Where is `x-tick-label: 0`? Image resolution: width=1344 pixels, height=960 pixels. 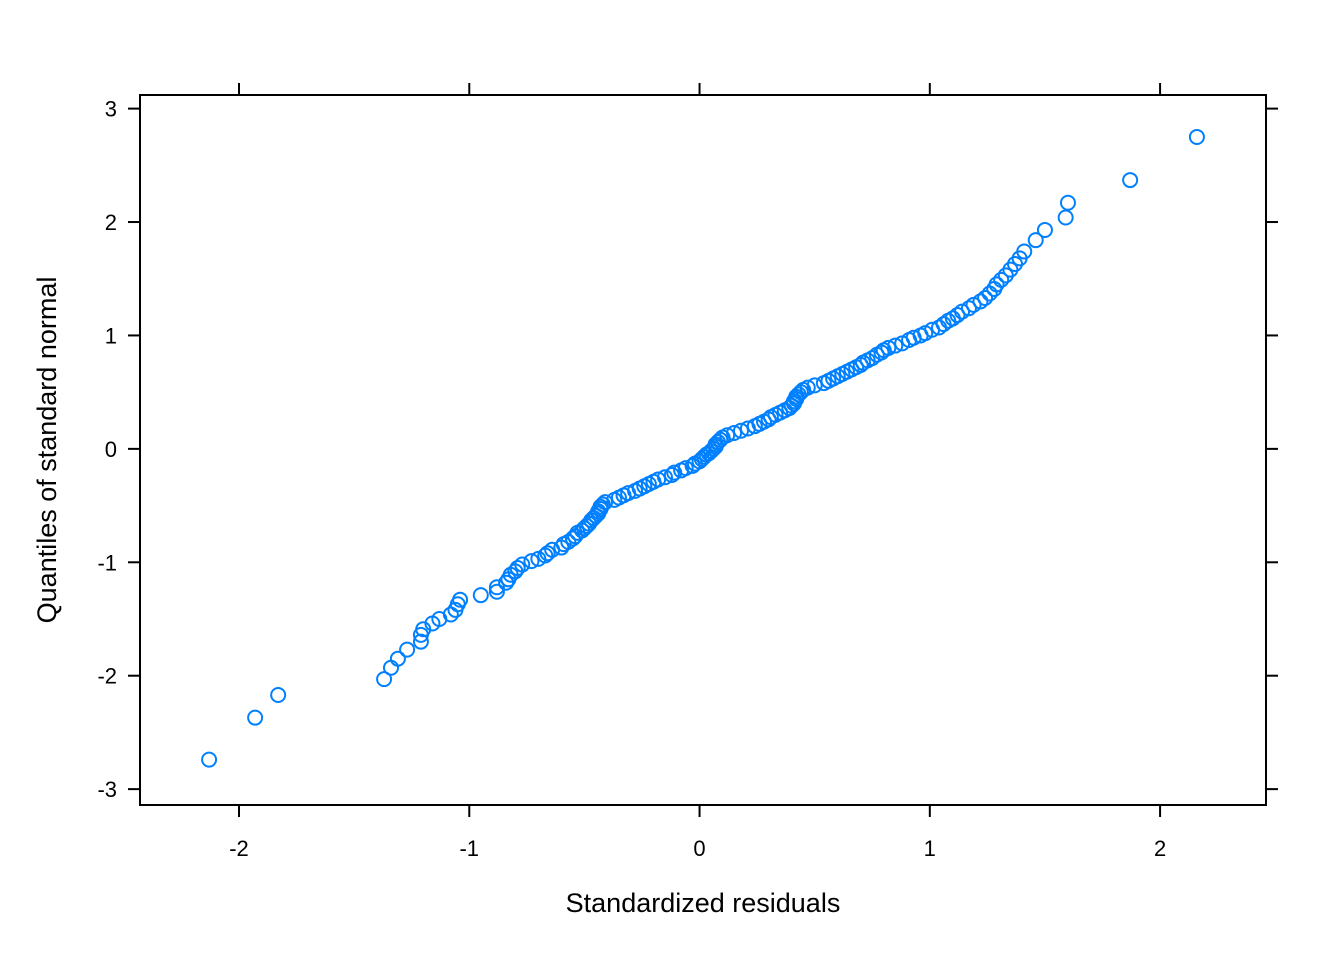 x-tick-label: 0 is located at coordinates (699, 848).